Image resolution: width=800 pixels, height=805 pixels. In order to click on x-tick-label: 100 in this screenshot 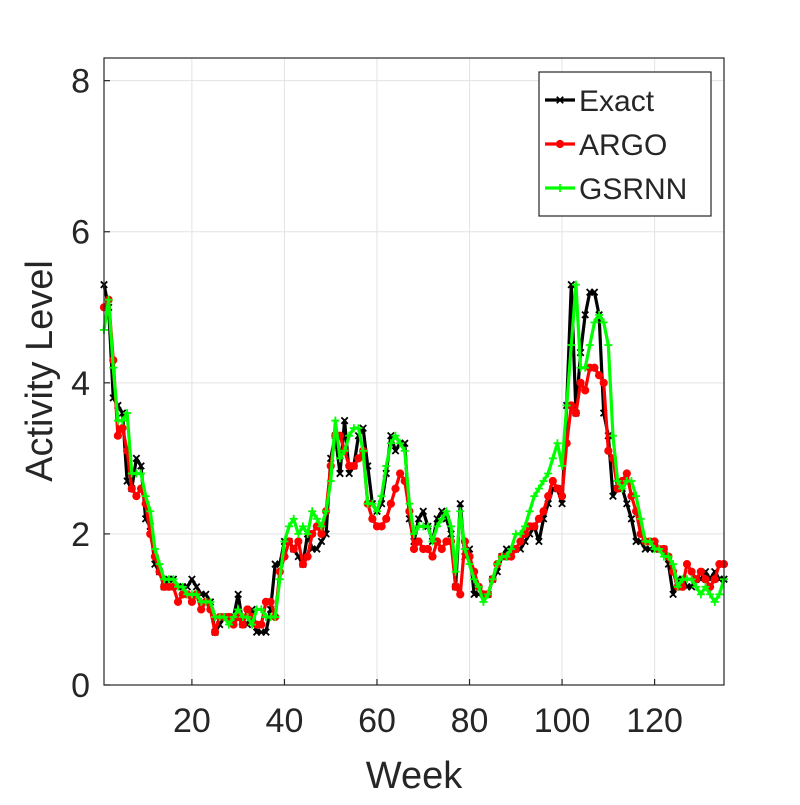, I will do `click(562, 721)`.